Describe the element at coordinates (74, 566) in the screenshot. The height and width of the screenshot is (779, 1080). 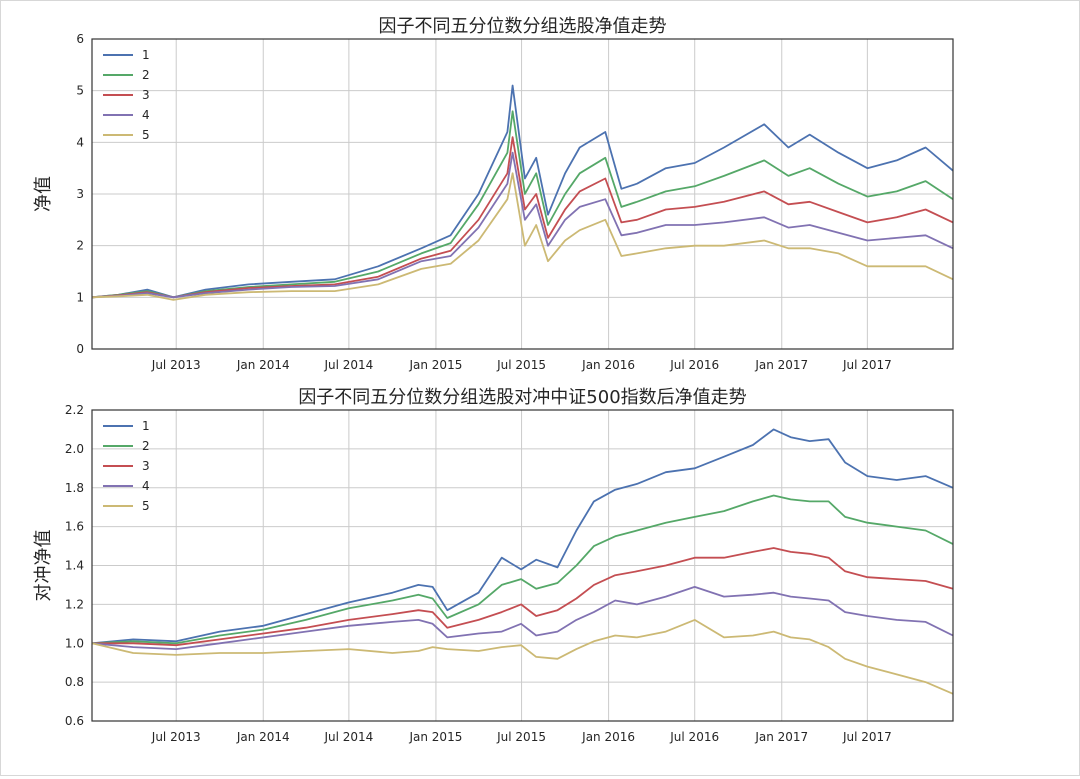
I see `y-tick-label: 1.4` at that location.